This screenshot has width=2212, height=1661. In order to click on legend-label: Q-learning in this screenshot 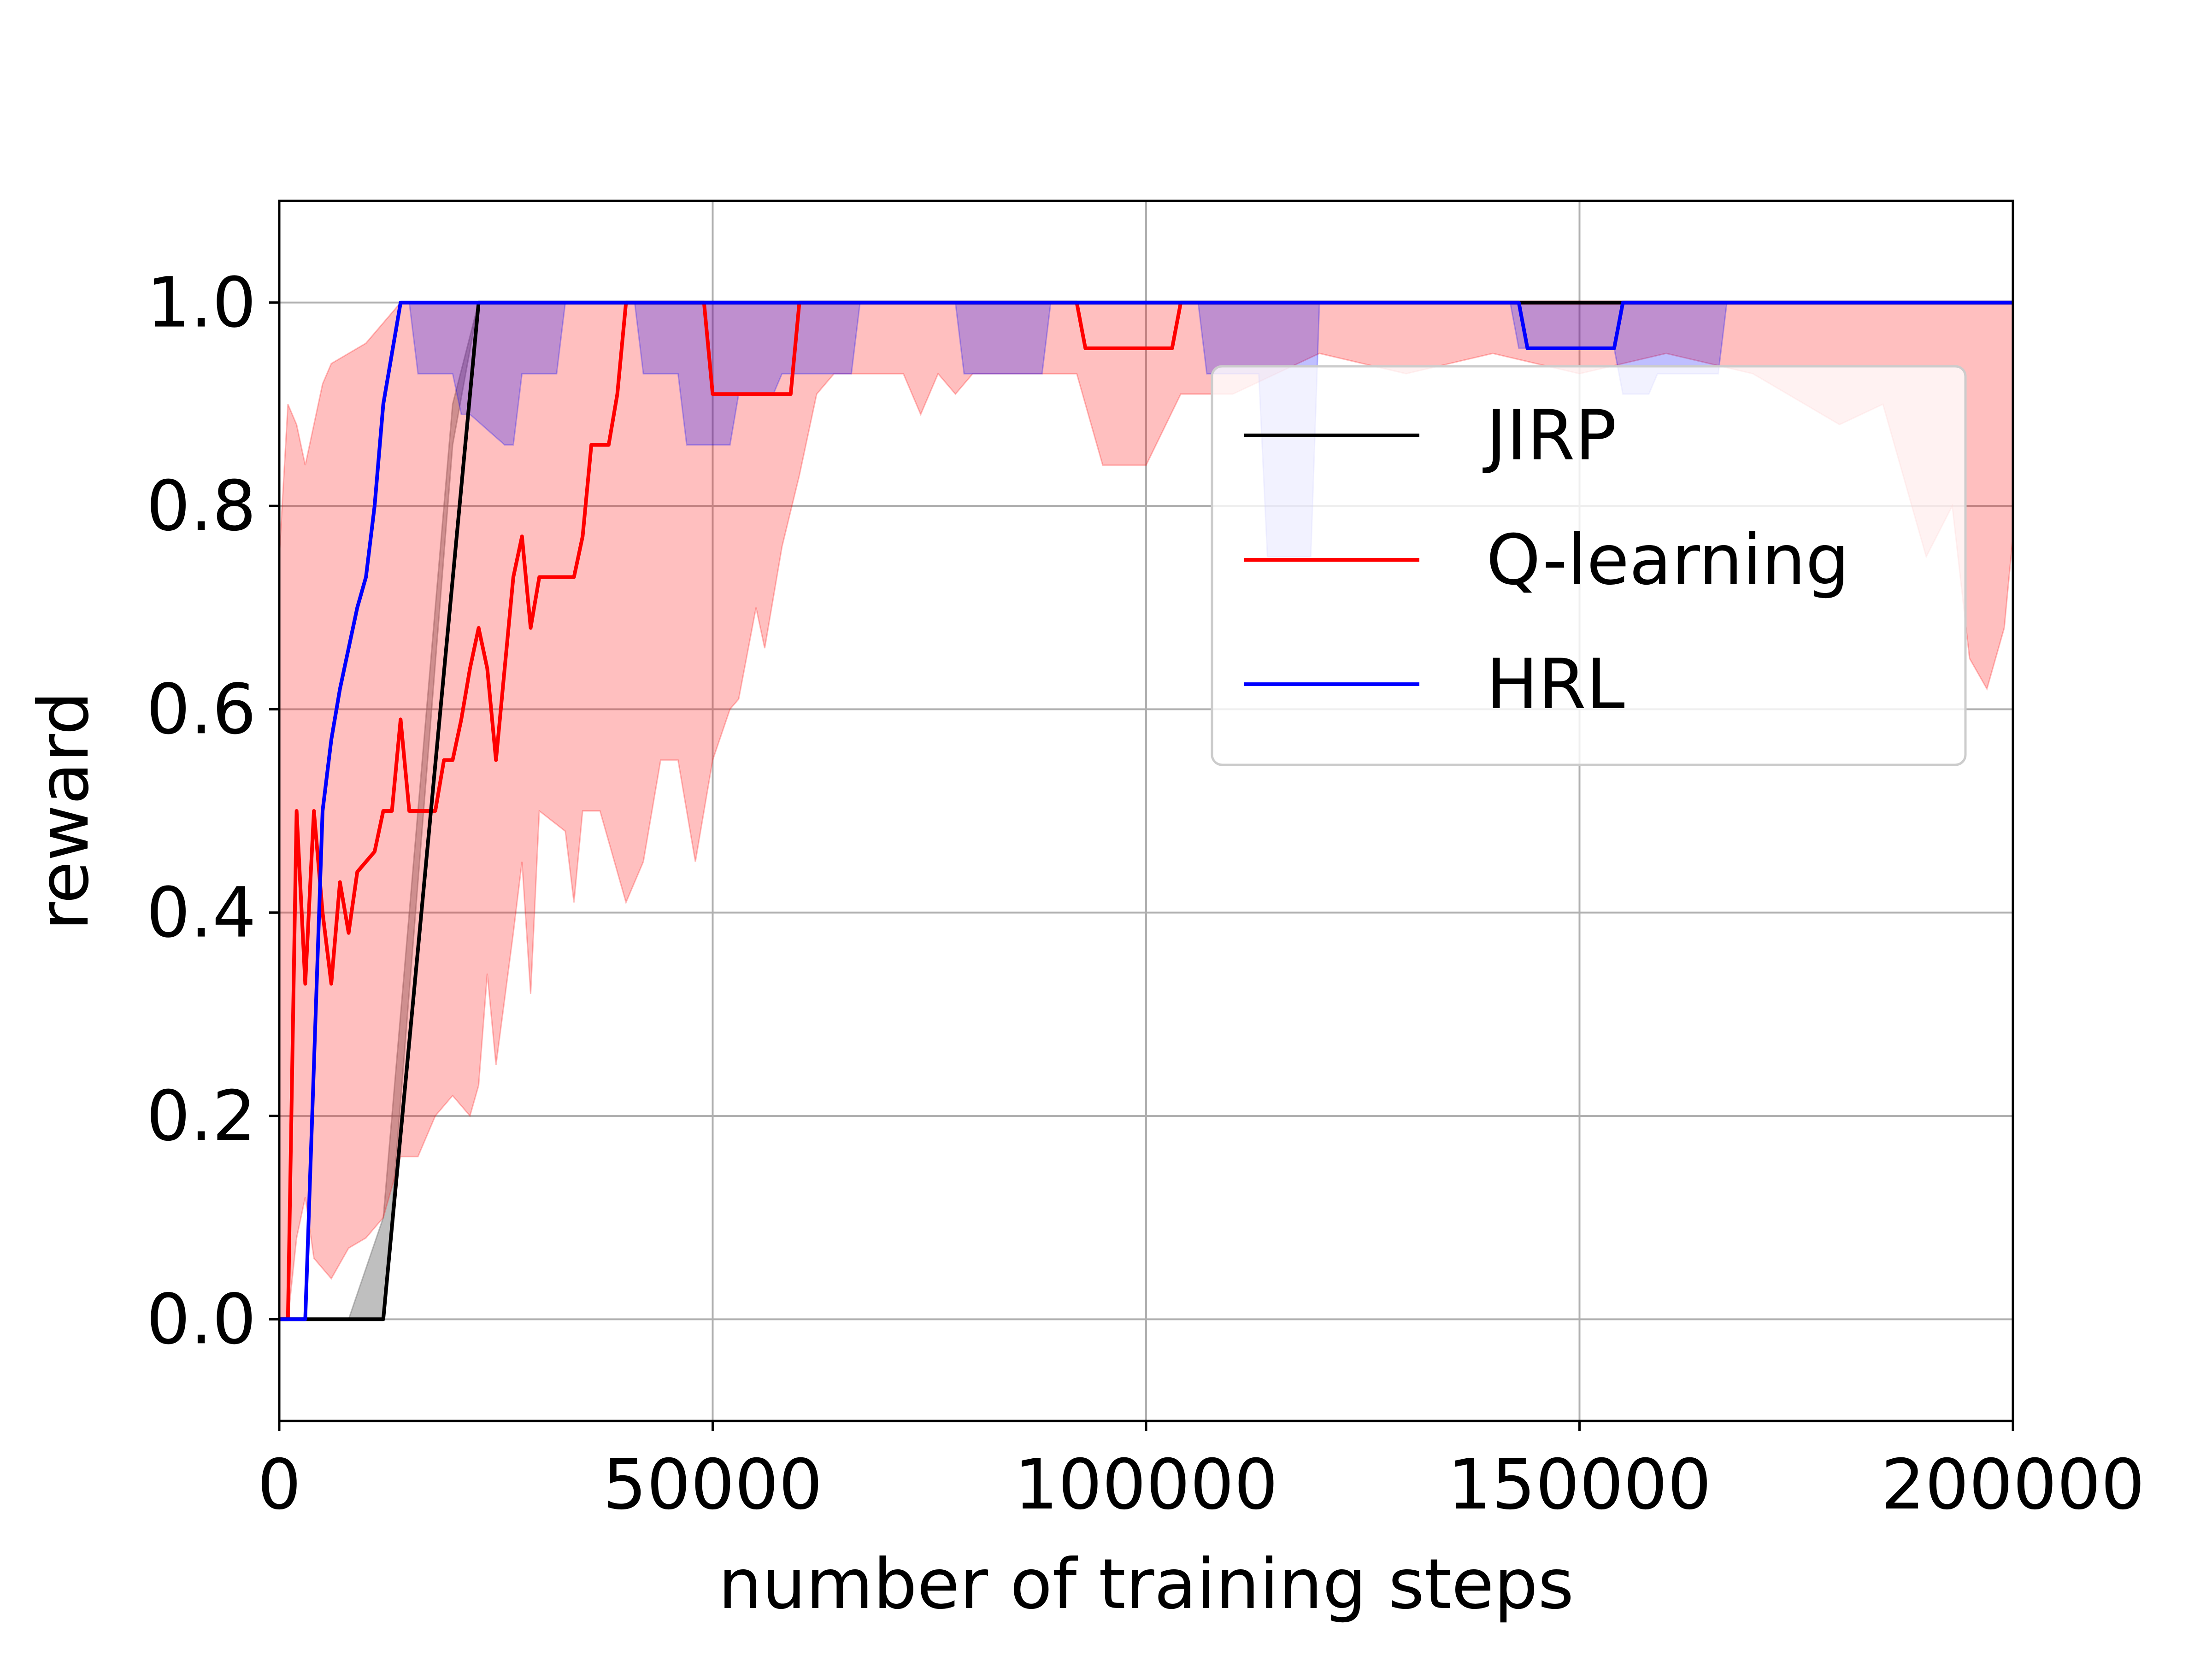, I will do `click(1667, 560)`.